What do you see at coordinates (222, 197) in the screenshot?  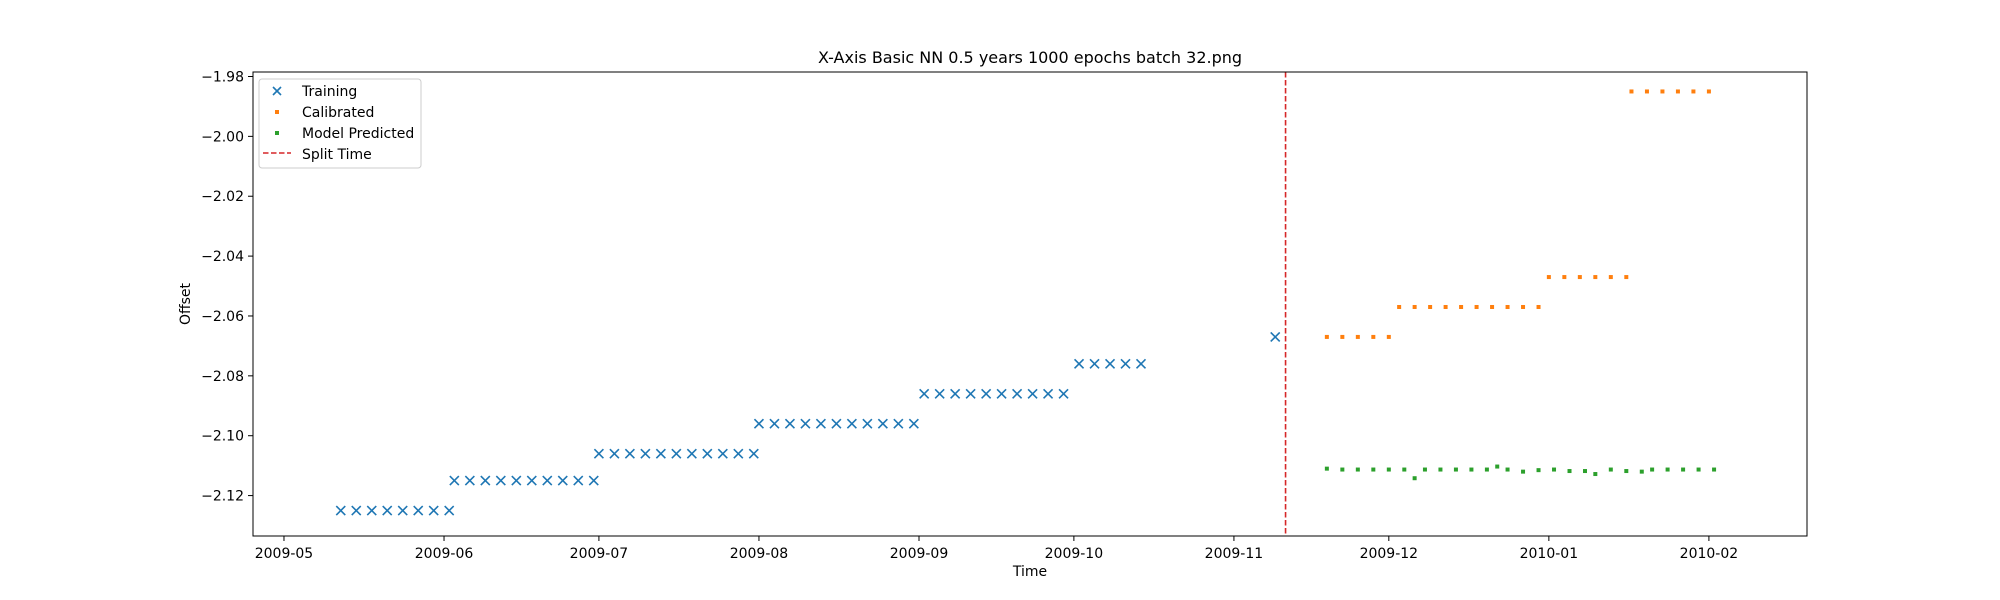 I see `y-tick-label: −2.02` at bounding box center [222, 197].